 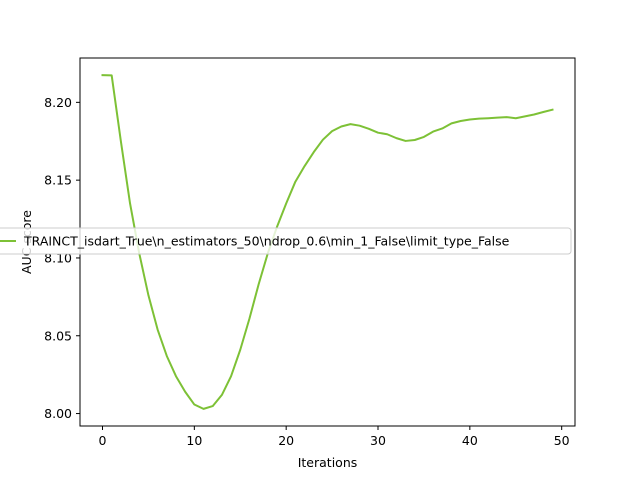 I want to click on x-tick-label: 10, so click(x=194, y=440).